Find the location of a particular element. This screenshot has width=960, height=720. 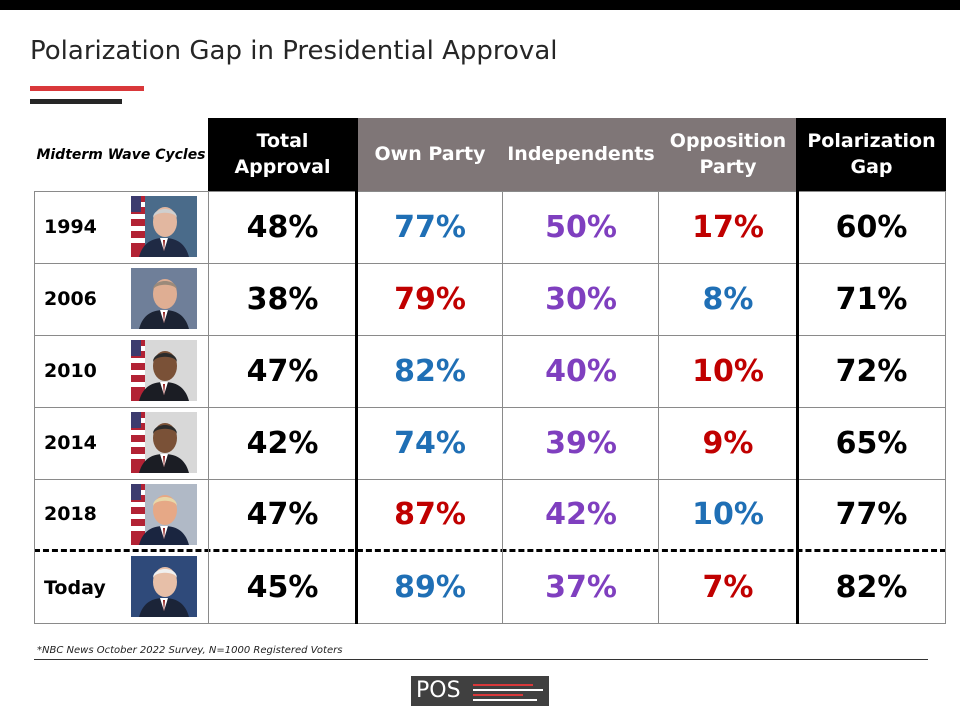

today-separator-dashed is located at coordinates (490, 550).